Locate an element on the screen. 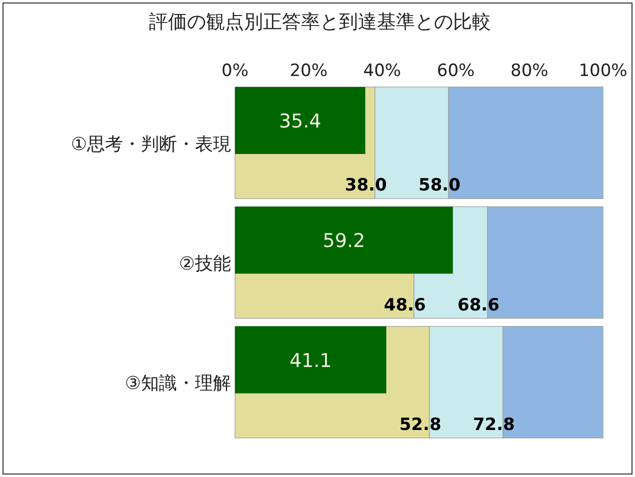  data-label: 48.6 is located at coordinates (405, 305).